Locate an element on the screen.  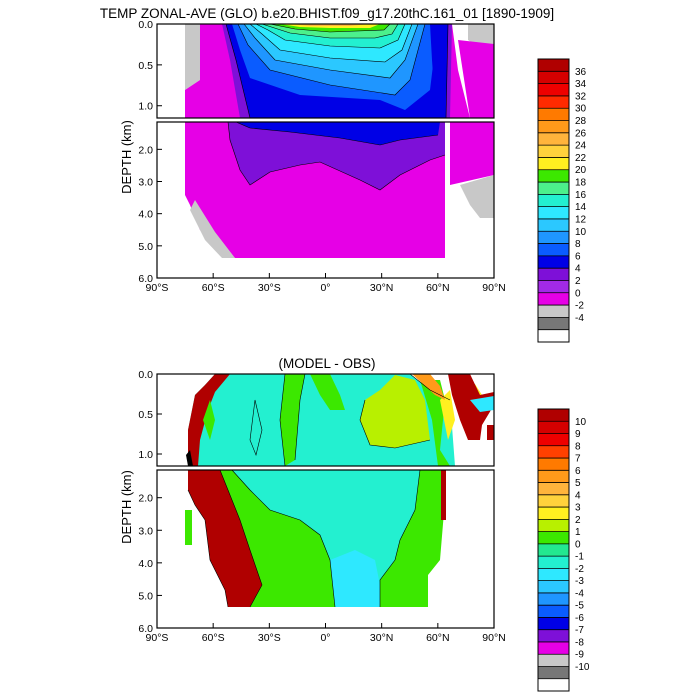
colorbar-label: -3 is located at coordinates (579, 581).